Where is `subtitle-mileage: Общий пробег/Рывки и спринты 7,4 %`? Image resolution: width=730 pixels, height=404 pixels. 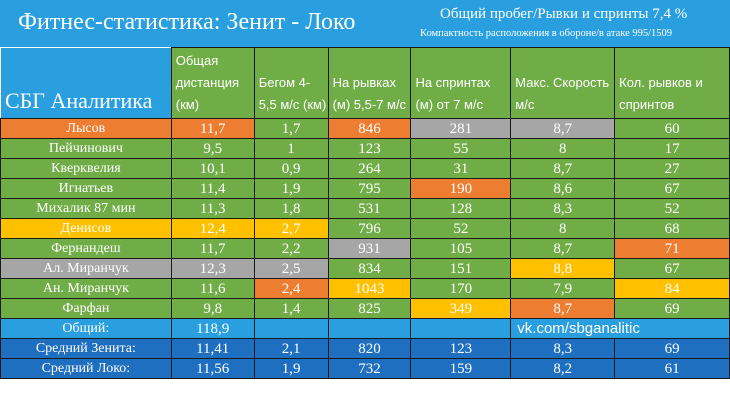
subtitle-mileage: Общий пробег/Рывки и спринты 7,4 % is located at coordinates (564, 14).